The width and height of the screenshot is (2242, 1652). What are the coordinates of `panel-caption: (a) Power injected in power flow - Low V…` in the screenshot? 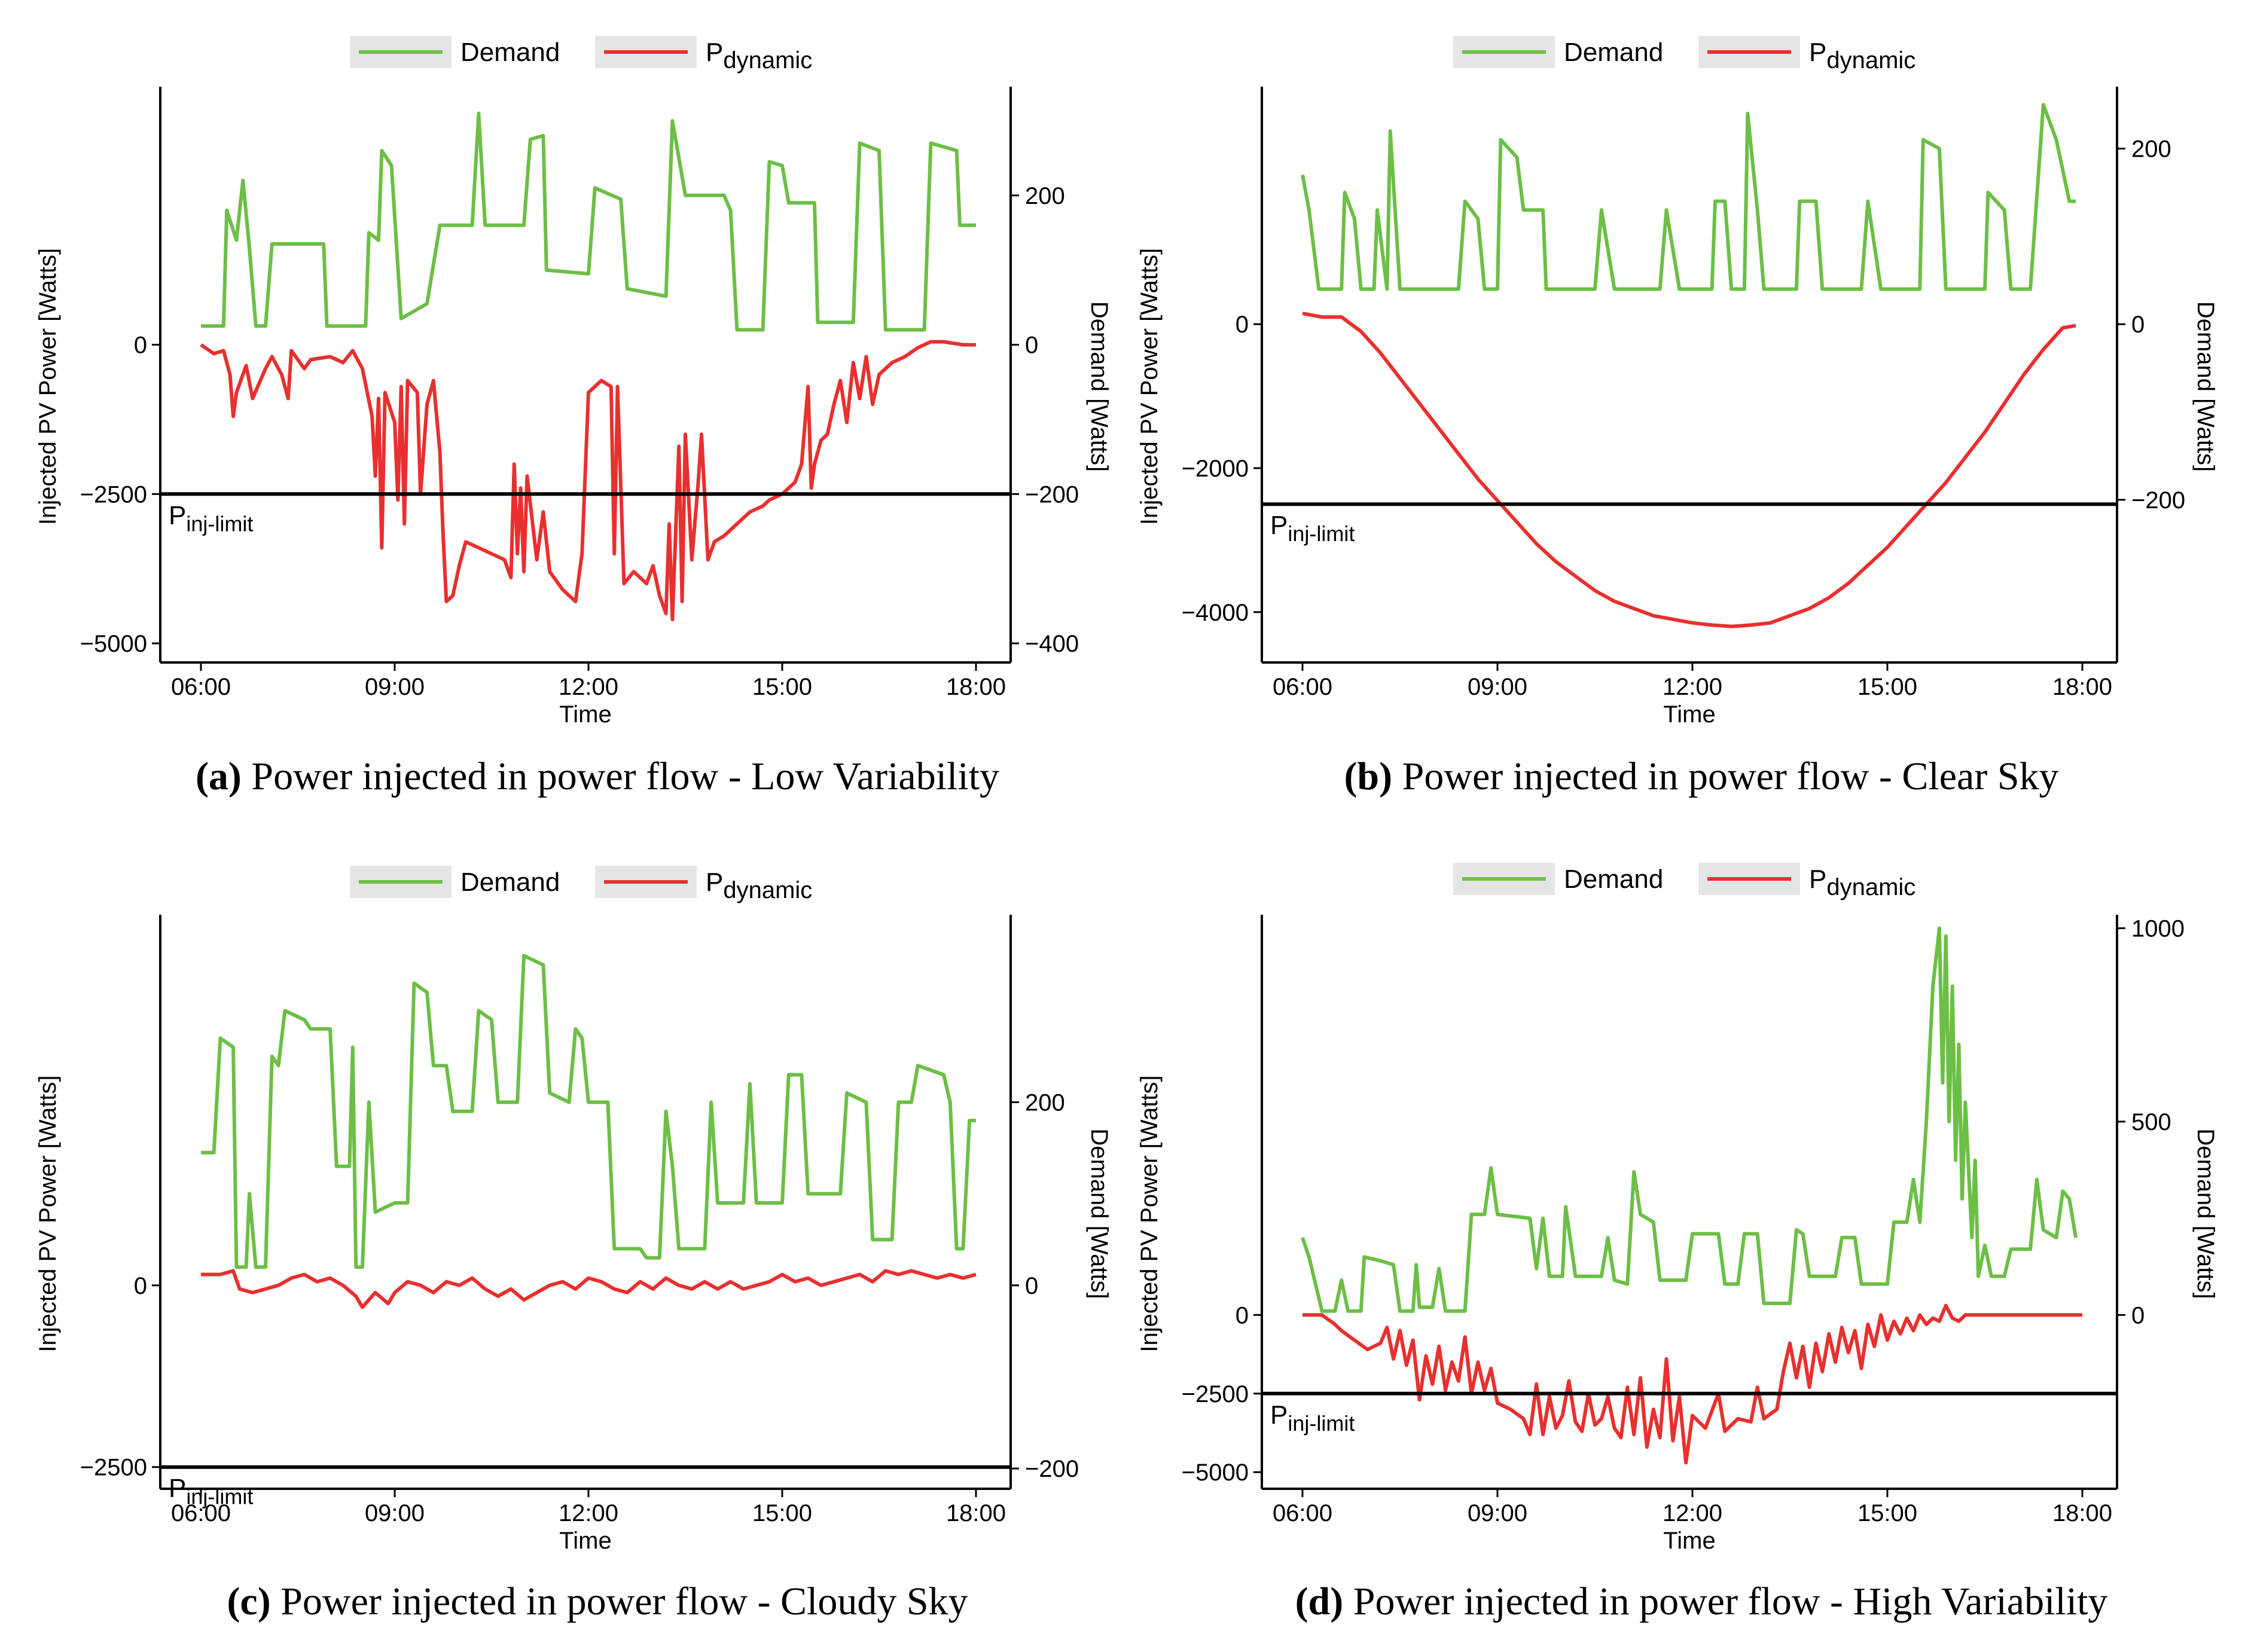 It's located at (597, 776).